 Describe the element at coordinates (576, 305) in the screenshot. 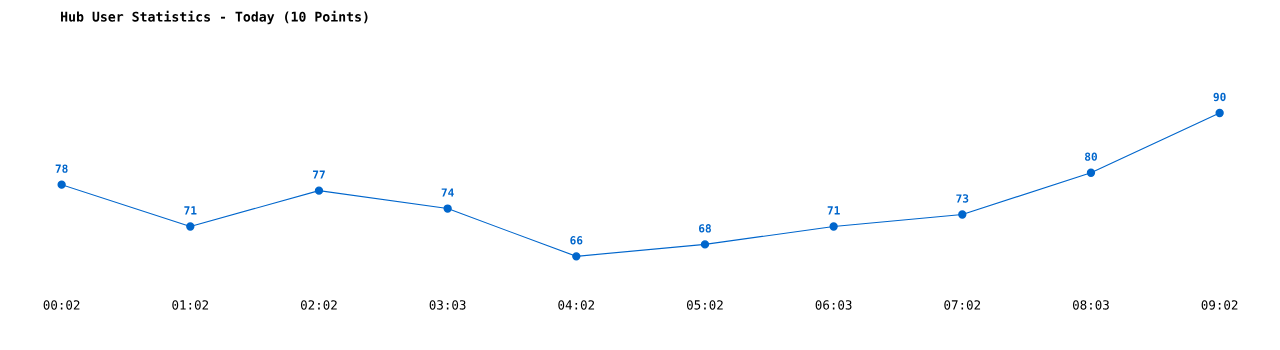

I see `x-tick-label: 04:02` at that location.